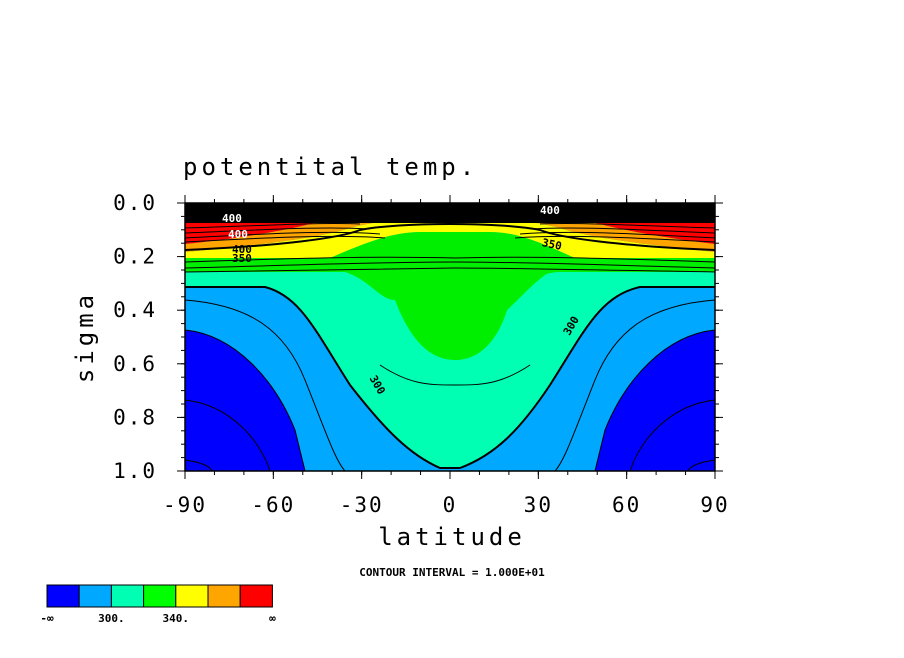  Describe the element at coordinates (185, 505) in the screenshot. I see `x-tick-label: -90` at that location.